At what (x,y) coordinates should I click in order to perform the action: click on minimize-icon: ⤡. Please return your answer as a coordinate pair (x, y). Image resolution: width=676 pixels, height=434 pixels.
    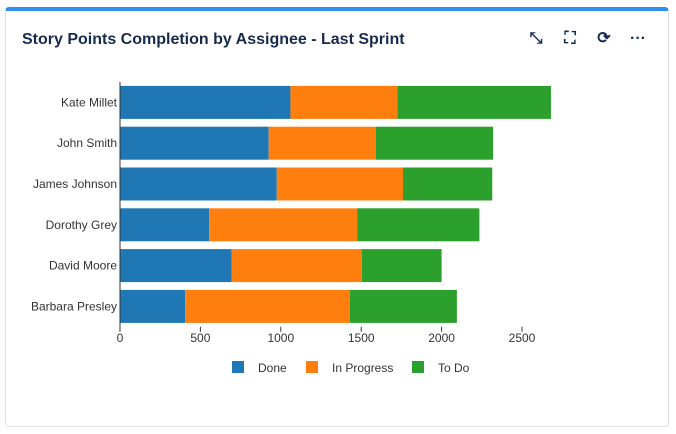
    Looking at the image, I should click on (536, 38).